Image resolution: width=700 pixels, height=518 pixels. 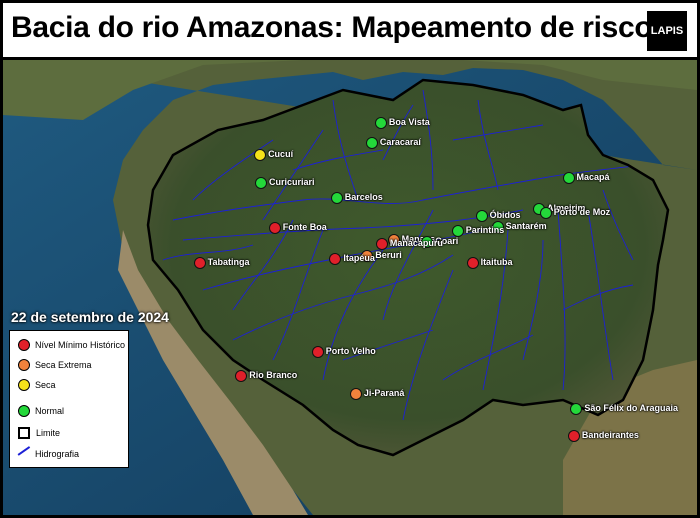 I want to click on legend-label: Hidrografia, so click(x=57, y=454).